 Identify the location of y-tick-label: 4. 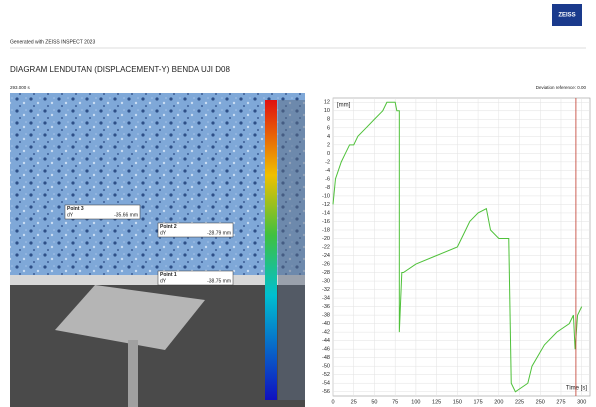
(328, 137).